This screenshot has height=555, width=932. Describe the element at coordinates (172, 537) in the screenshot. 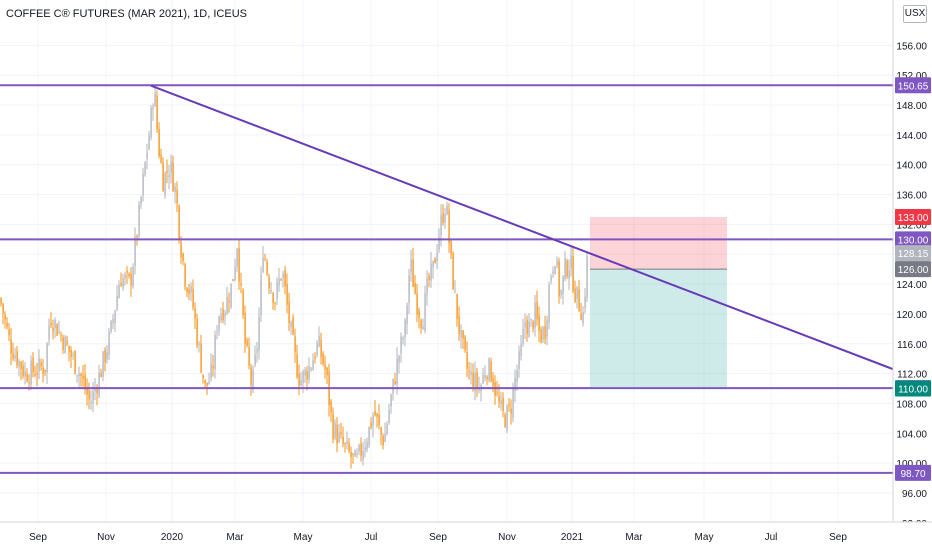

I see `time-tick-label: 2020` at that location.